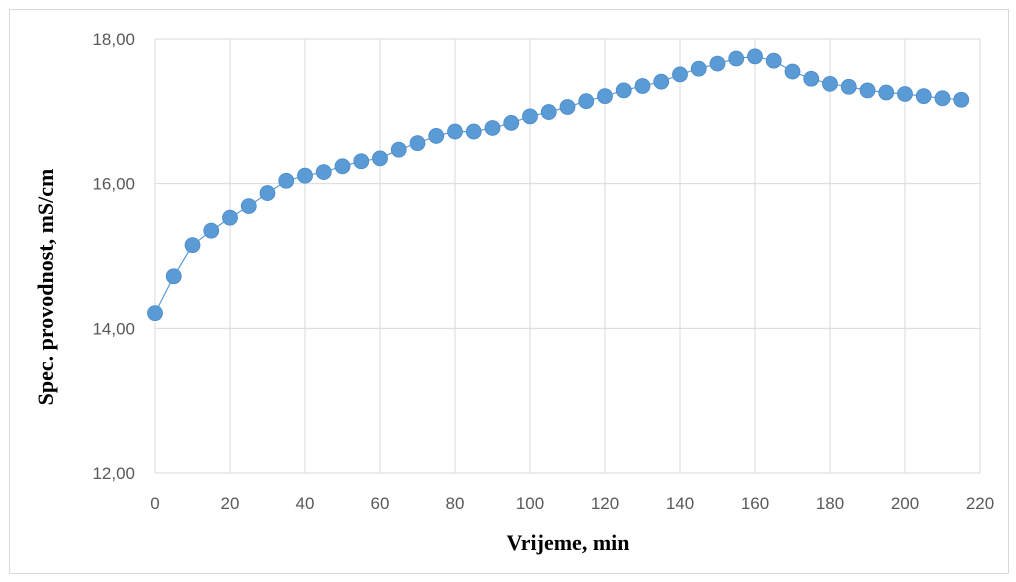 Image resolution: width=1016 pixels, height=582 pixels. I want to click on x-tick-label: 120, so click(605, 503).